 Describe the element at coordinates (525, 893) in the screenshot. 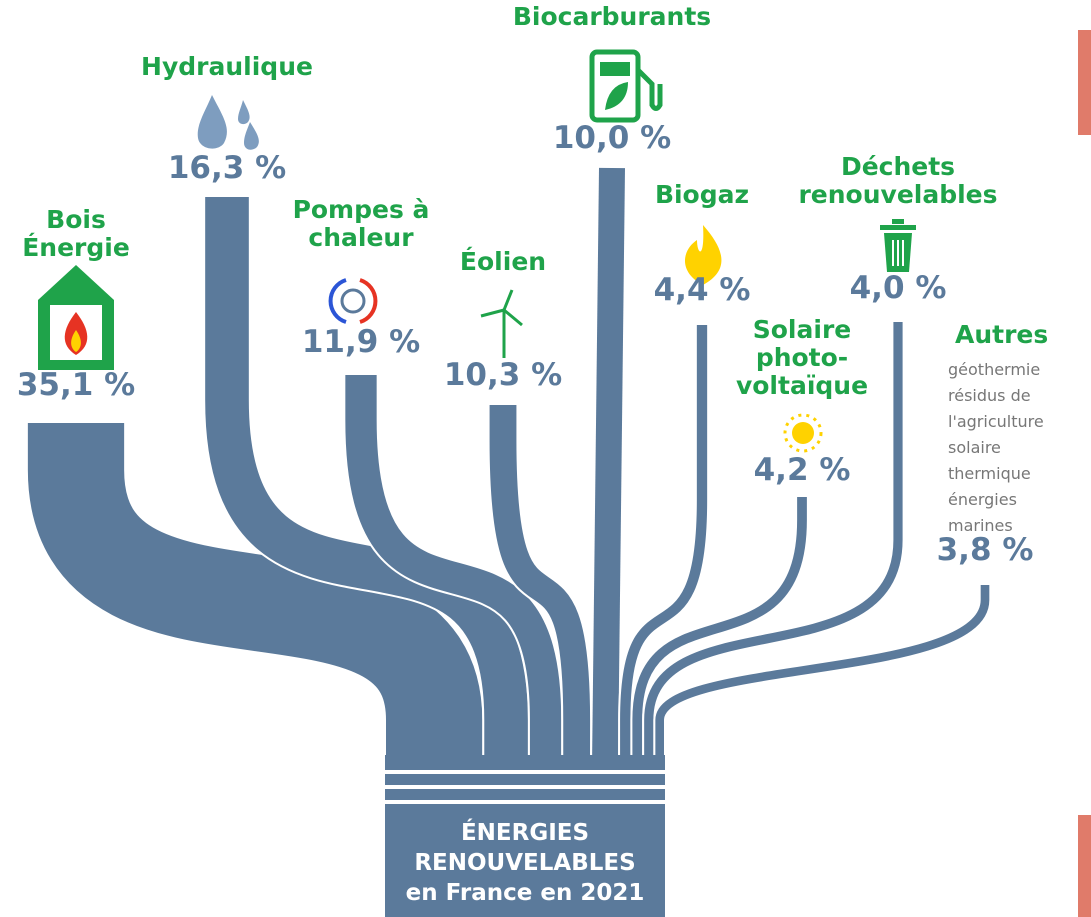

I see `chart-title: en France en 2021` at that location.